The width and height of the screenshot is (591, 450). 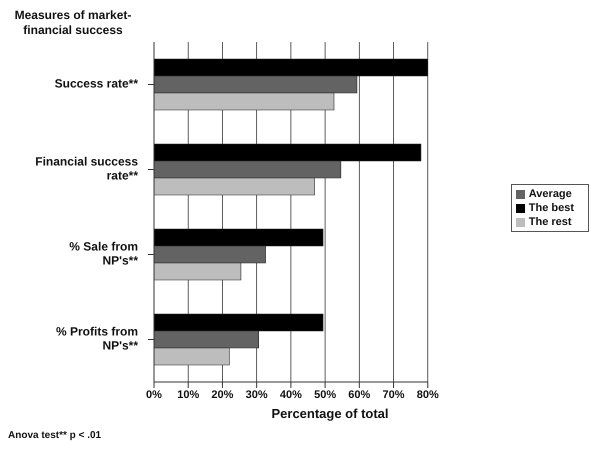 I want to click on x-axis-title: Percentage of total, so click(x=330, y=413).